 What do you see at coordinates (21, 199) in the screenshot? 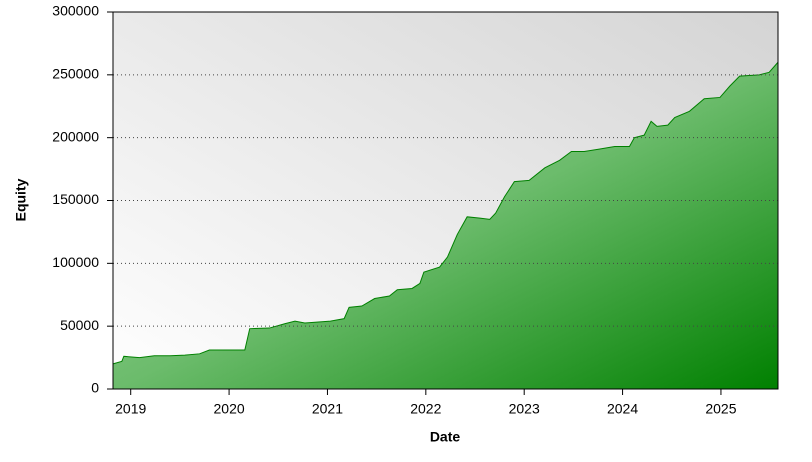
I see `y-axis-title: Equity` at bounding box center [21, 199].